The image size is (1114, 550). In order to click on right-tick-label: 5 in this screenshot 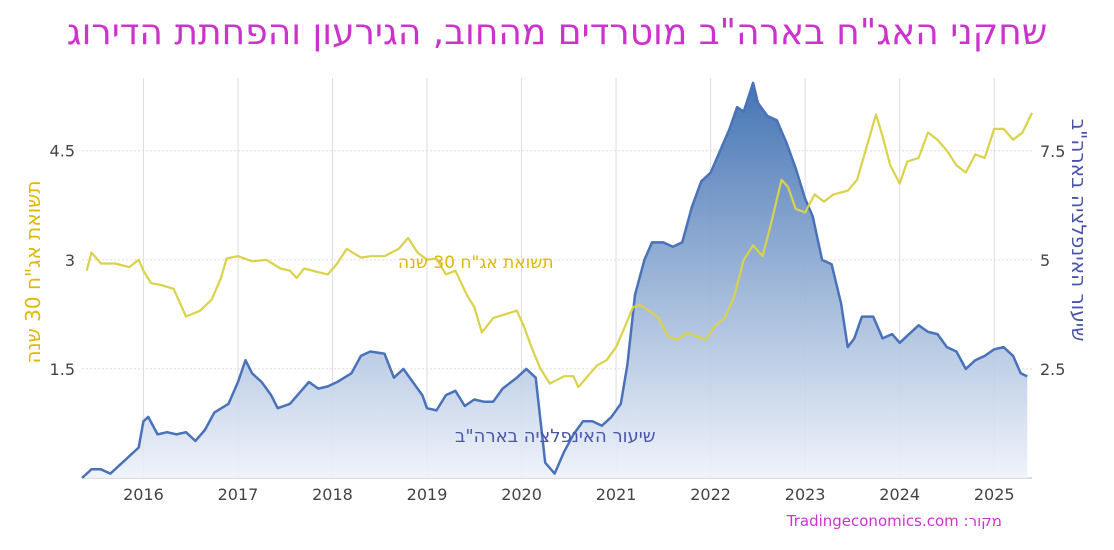, I will do `click(1045, 260)`.